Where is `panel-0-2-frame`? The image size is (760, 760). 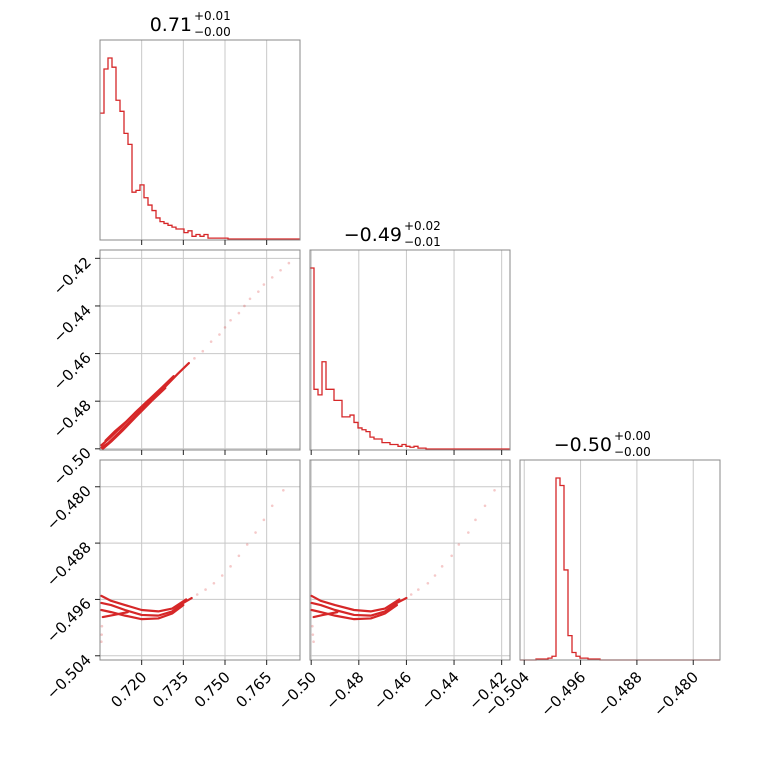
panel-0-2-frame is located at coordinates (200, 560).